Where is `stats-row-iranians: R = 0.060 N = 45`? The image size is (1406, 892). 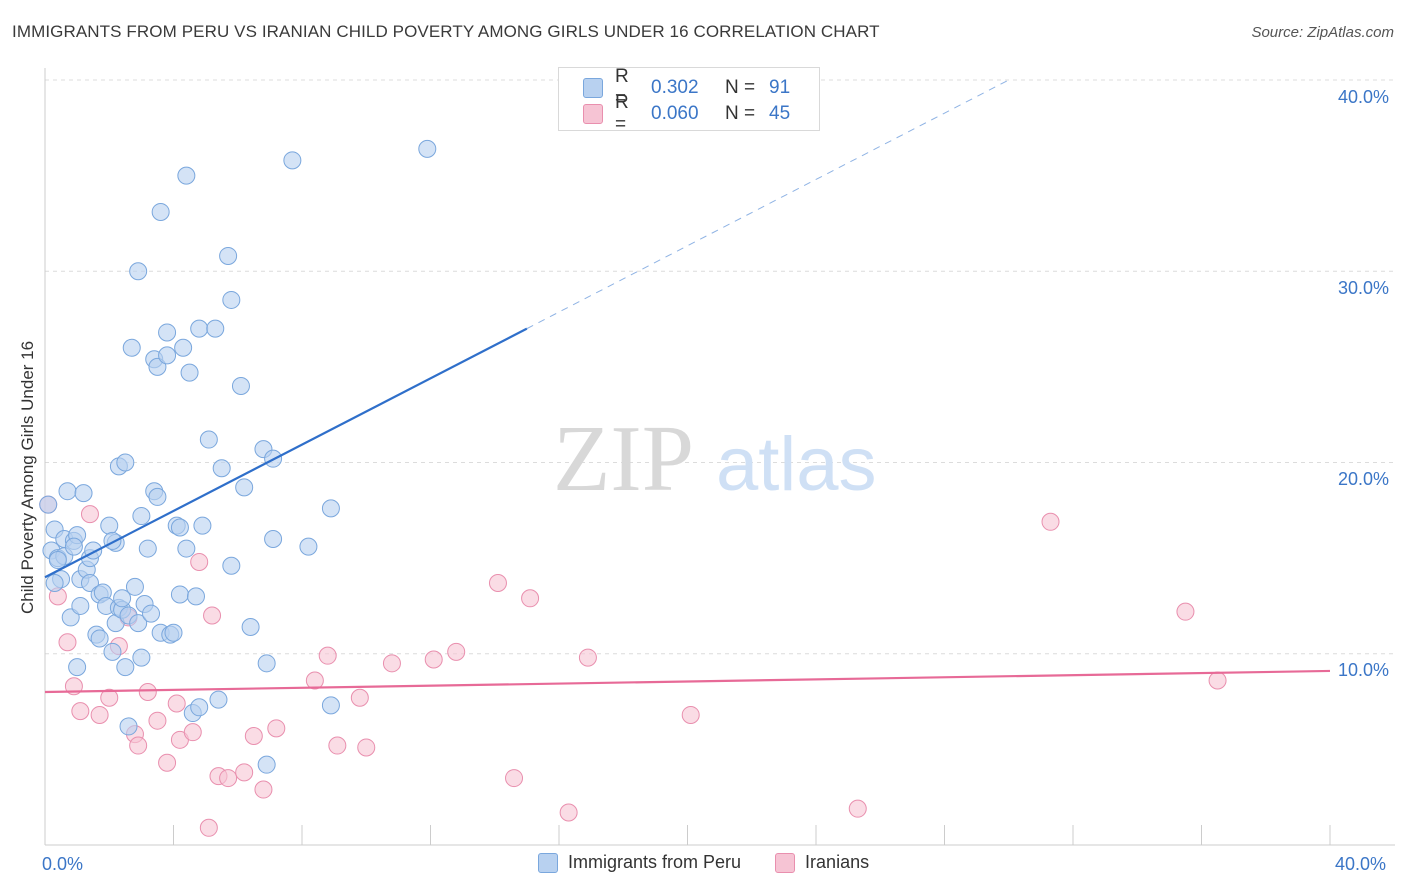 stats-row-iranians: R = 0.060 N = 45 is located at coordinates (696, 113).